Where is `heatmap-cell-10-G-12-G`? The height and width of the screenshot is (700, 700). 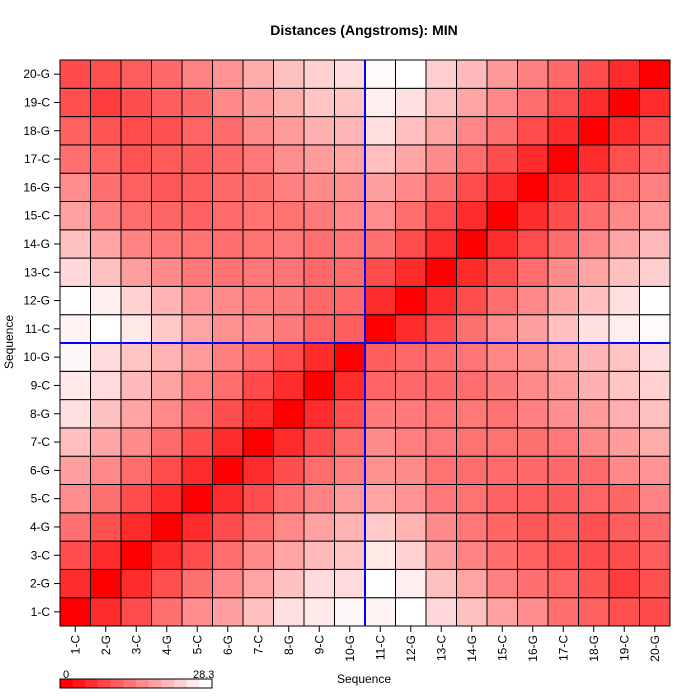 heatmap-cell-10-G-12-G is located at coordinates (411, 357).